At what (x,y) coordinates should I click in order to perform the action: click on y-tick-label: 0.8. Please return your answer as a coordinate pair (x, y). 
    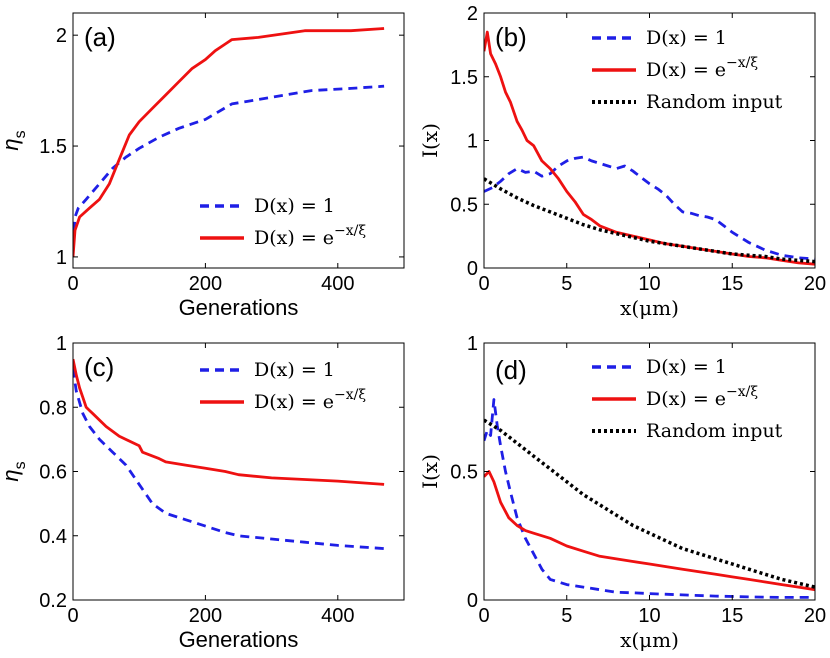
    Looking at the image, I should click on (53, 408).